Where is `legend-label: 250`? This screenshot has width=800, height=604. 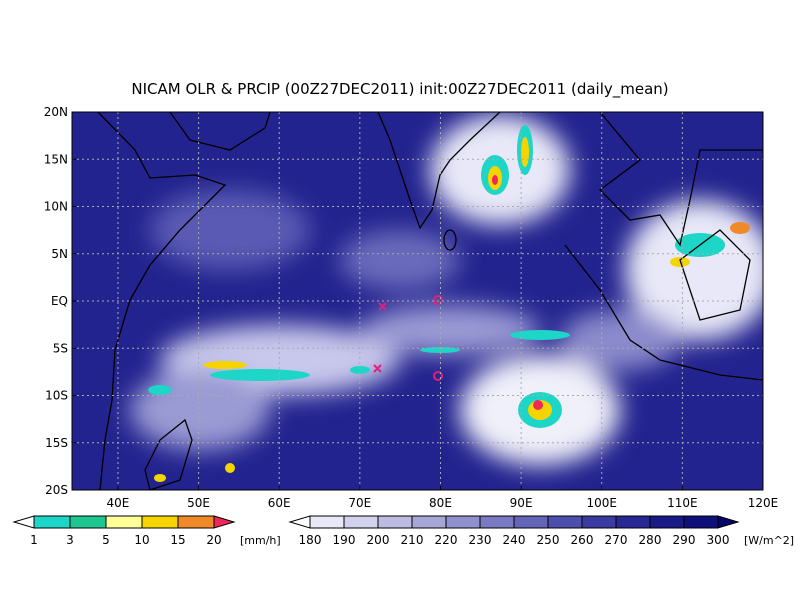
legend-label: 250 is located at coordinates (548, 540).